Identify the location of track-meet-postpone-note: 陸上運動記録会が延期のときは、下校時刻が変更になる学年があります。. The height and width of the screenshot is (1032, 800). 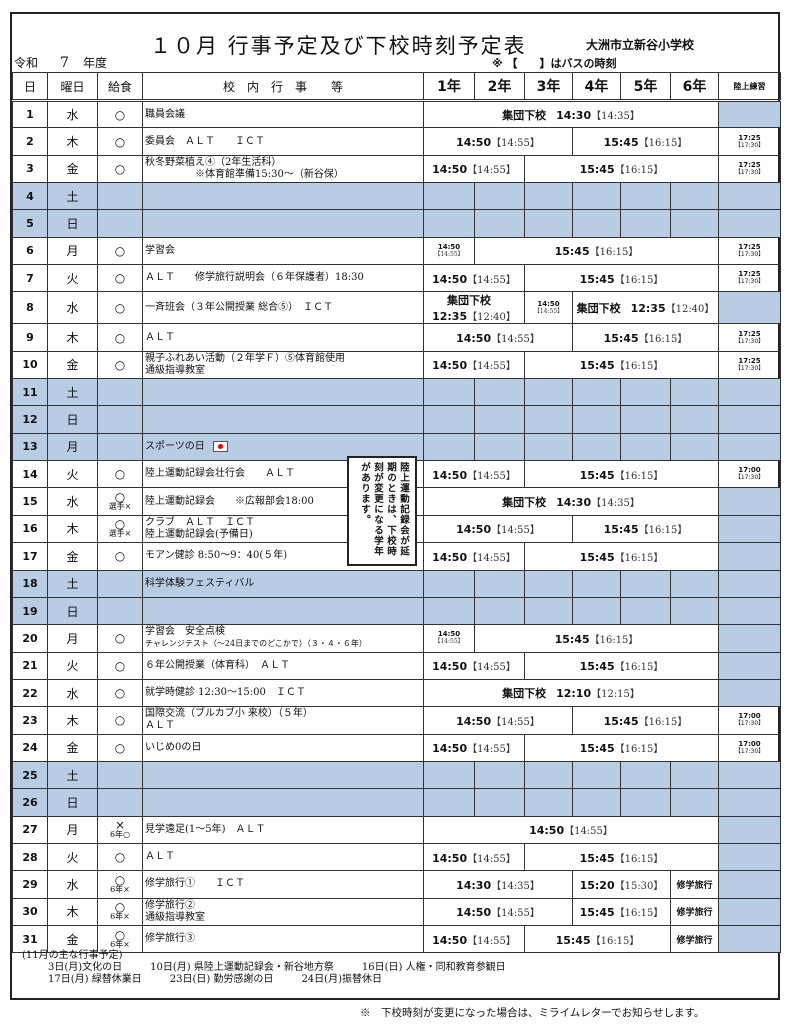
(382, 511).